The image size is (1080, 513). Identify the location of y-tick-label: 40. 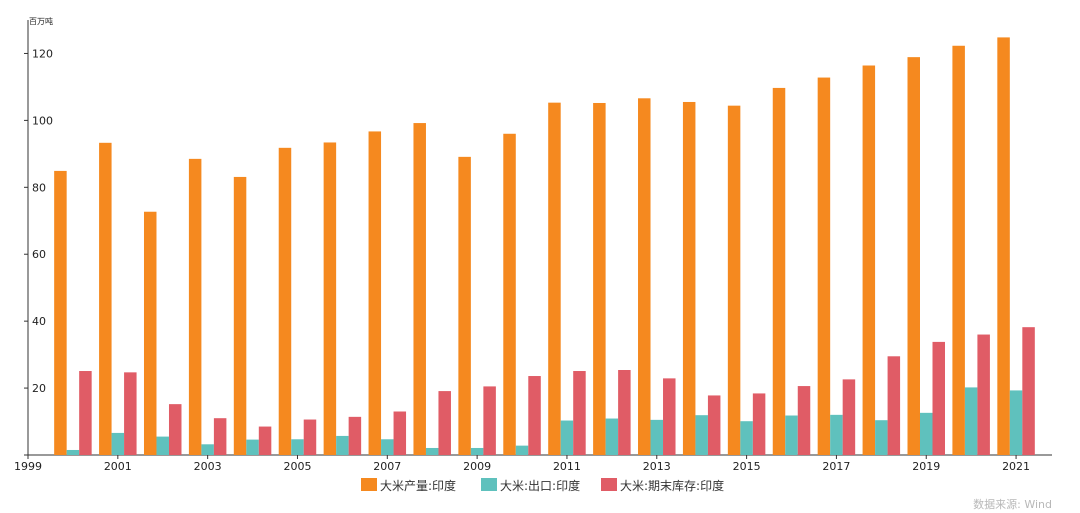
(39, 321).